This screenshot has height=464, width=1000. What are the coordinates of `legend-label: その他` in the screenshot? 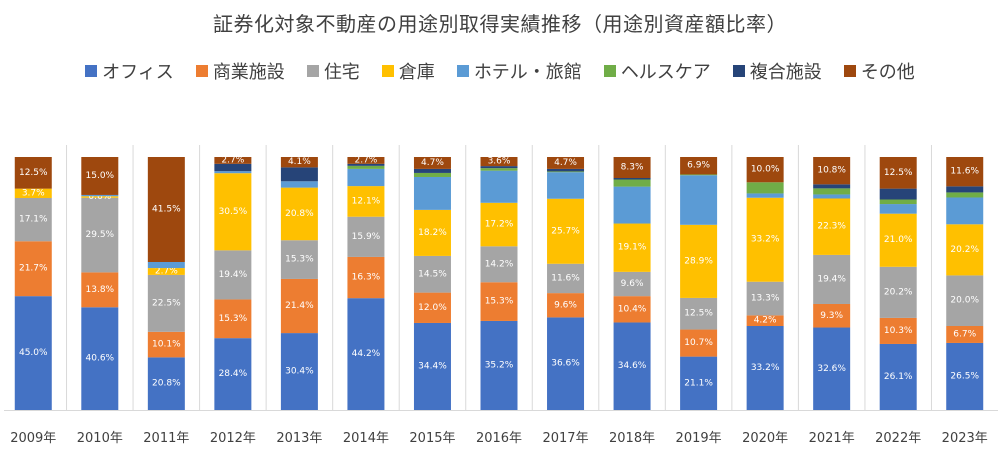 It's located at (887, 72).